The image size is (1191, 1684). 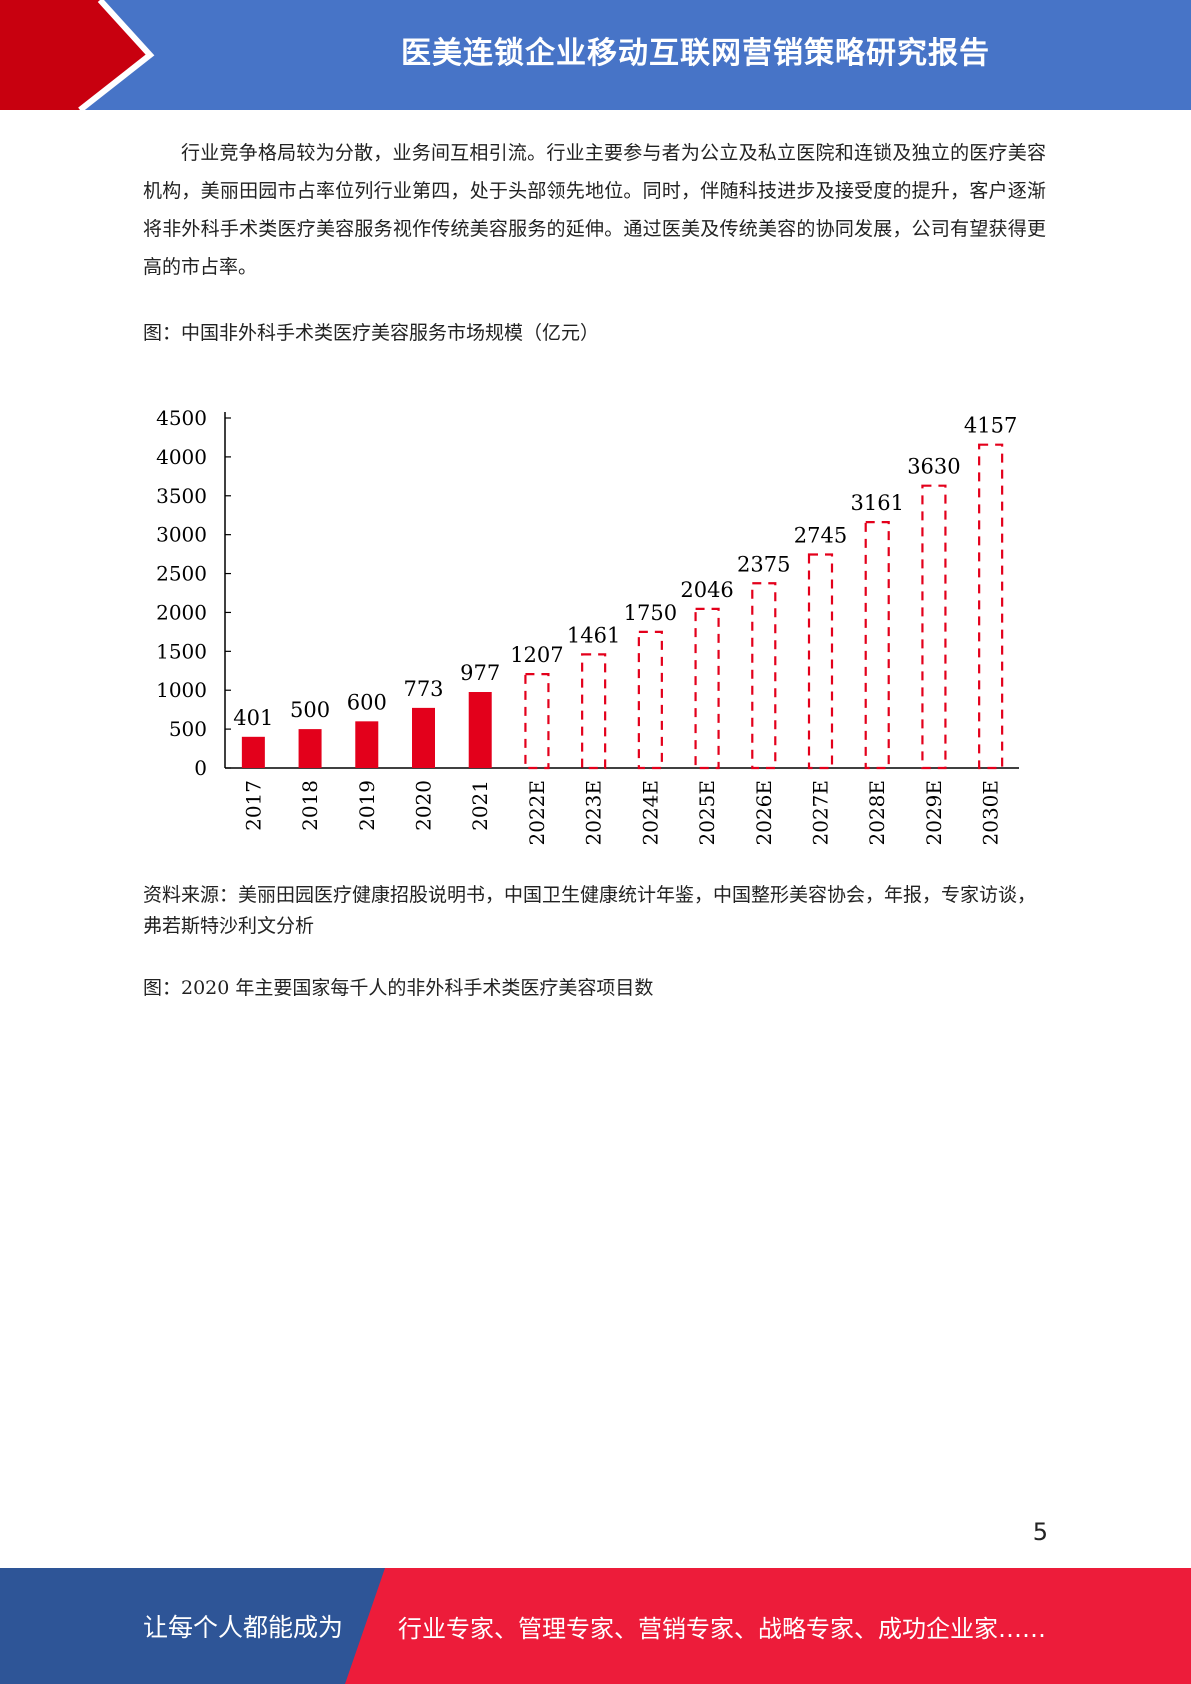 I want to click on y-tick-label: 500, so click(x=188, y=729).